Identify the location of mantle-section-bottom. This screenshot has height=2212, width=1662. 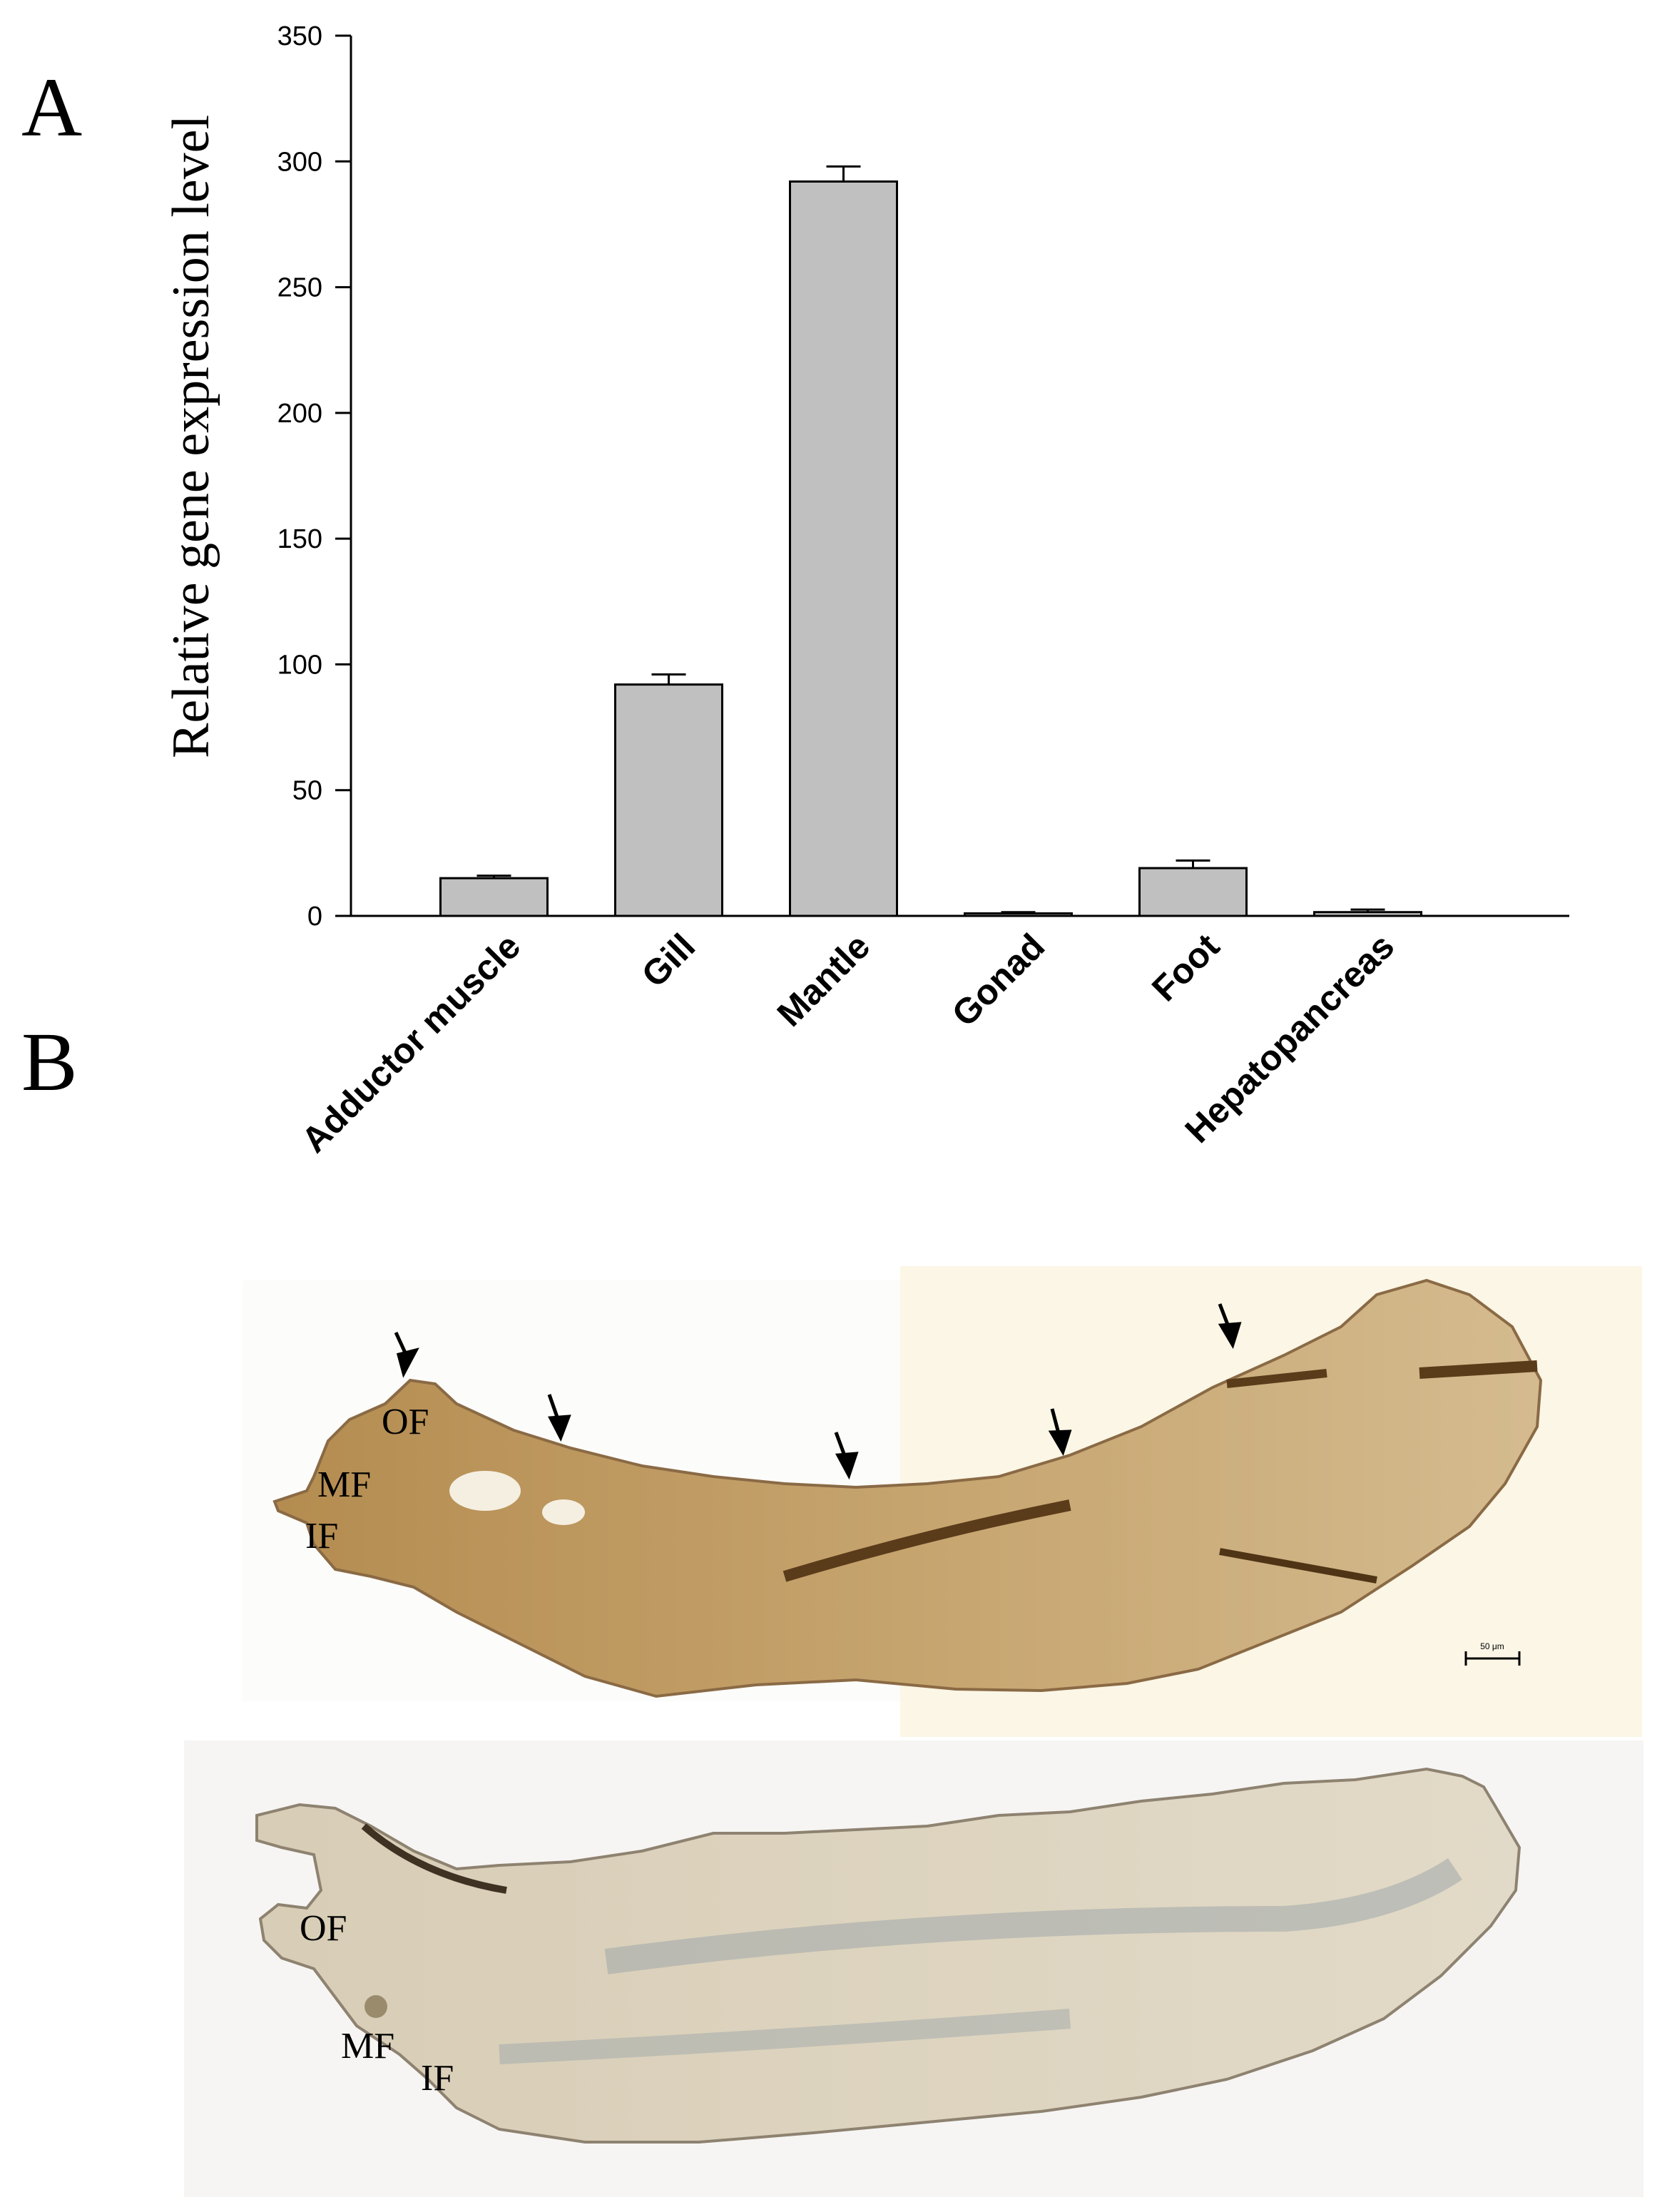
(888, 1955).